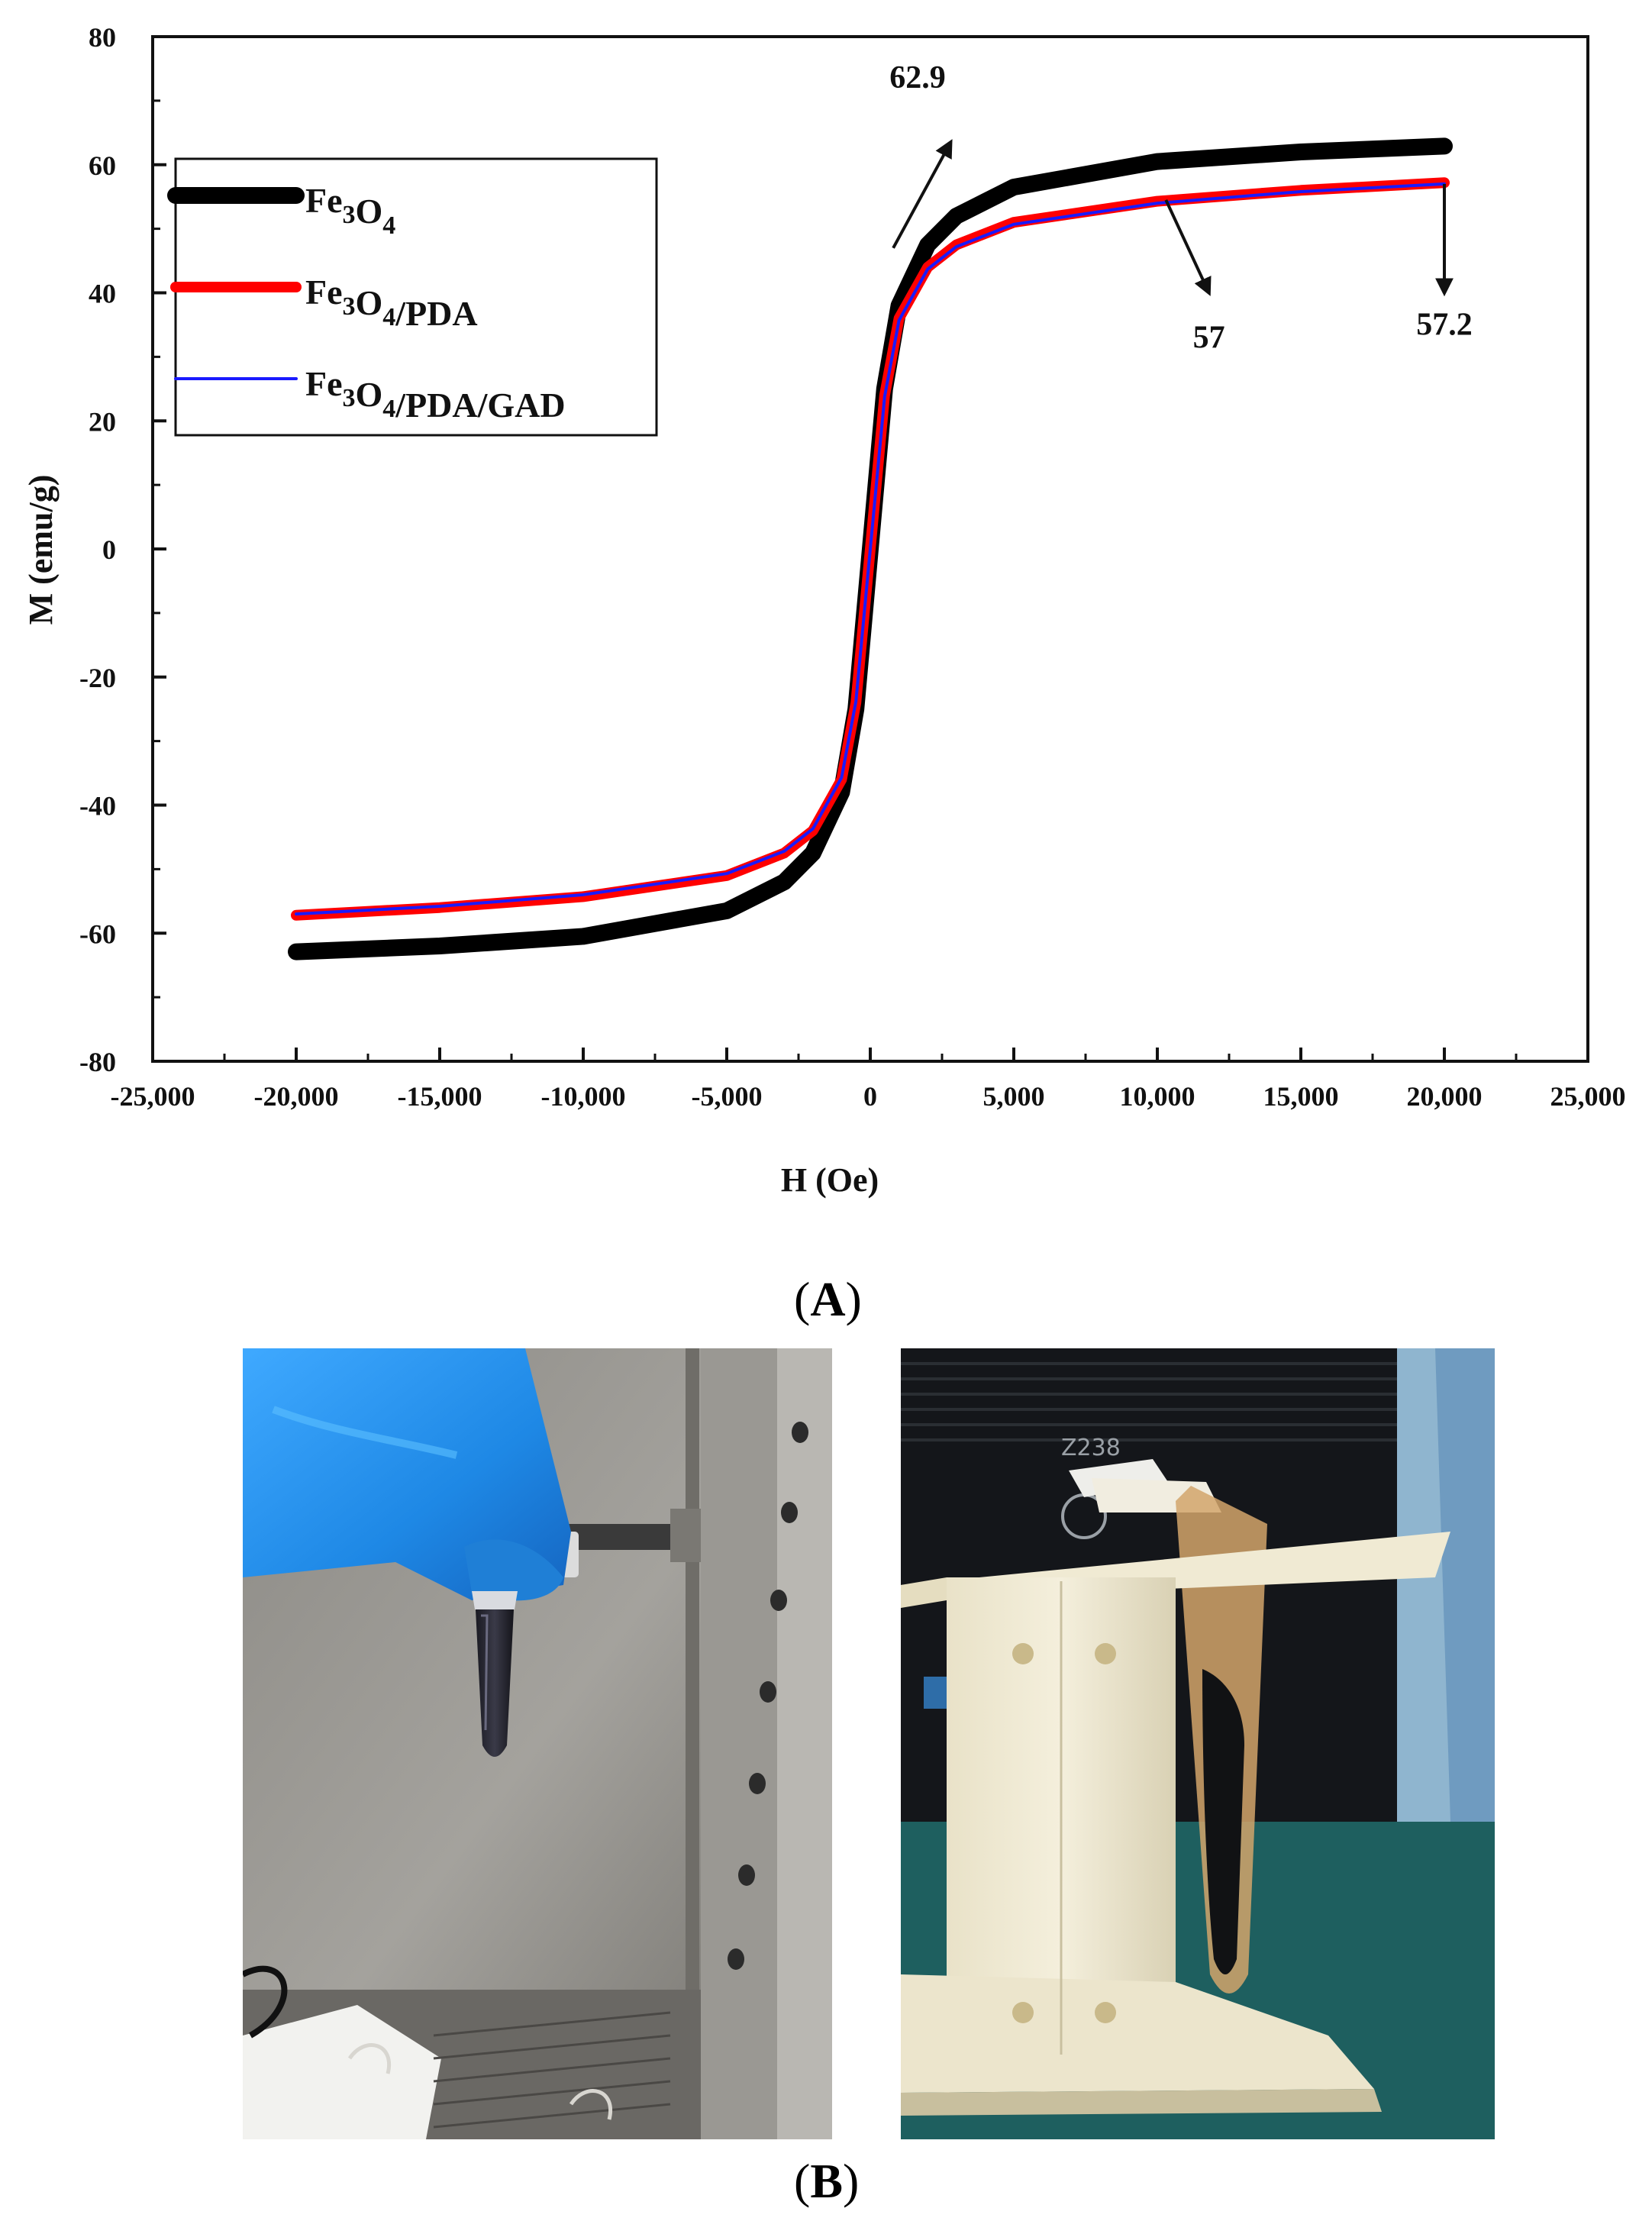  Describe the element at coordinates (727, 1096) in the screenshot. I see `x-tick-label: -5,000` at that location.